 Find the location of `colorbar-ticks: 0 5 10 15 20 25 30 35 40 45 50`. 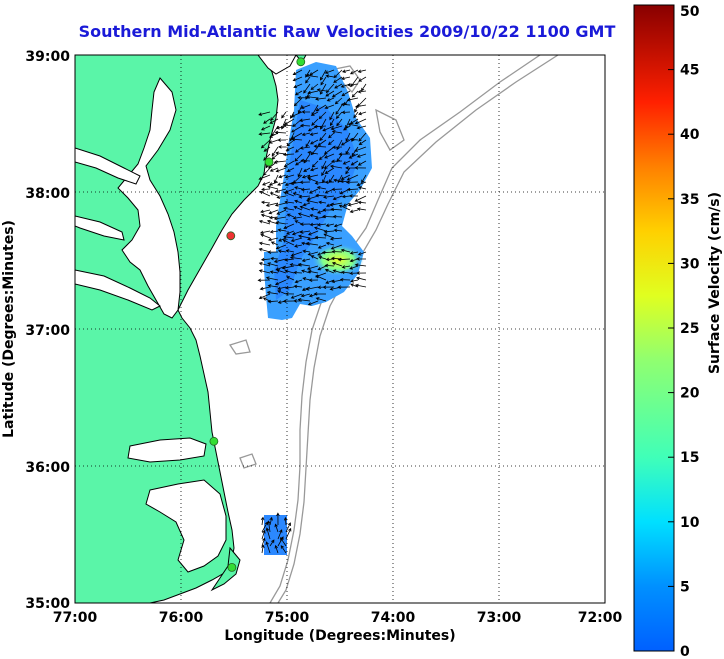

colorbar-ticks: 0 5 10 15 20 25 30 35 40 45 50 is located at coordinates (684, 331).